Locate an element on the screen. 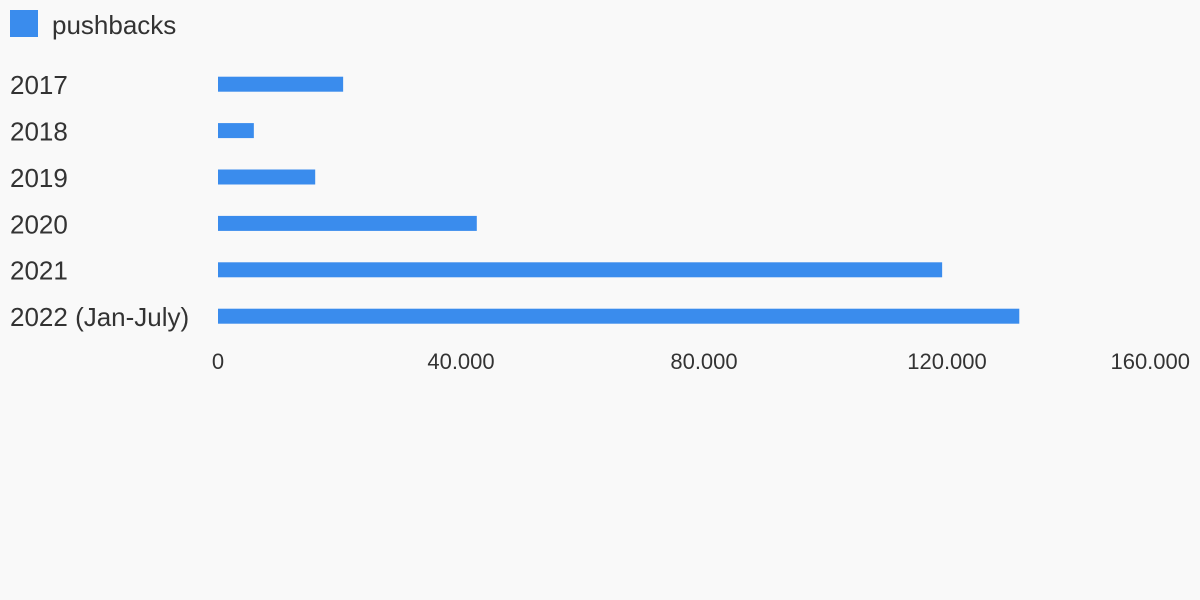 Image resolution: width=1200 pixels, height=600 pixels. y-tick-label: 2020 is located at coordinates (39, 224).